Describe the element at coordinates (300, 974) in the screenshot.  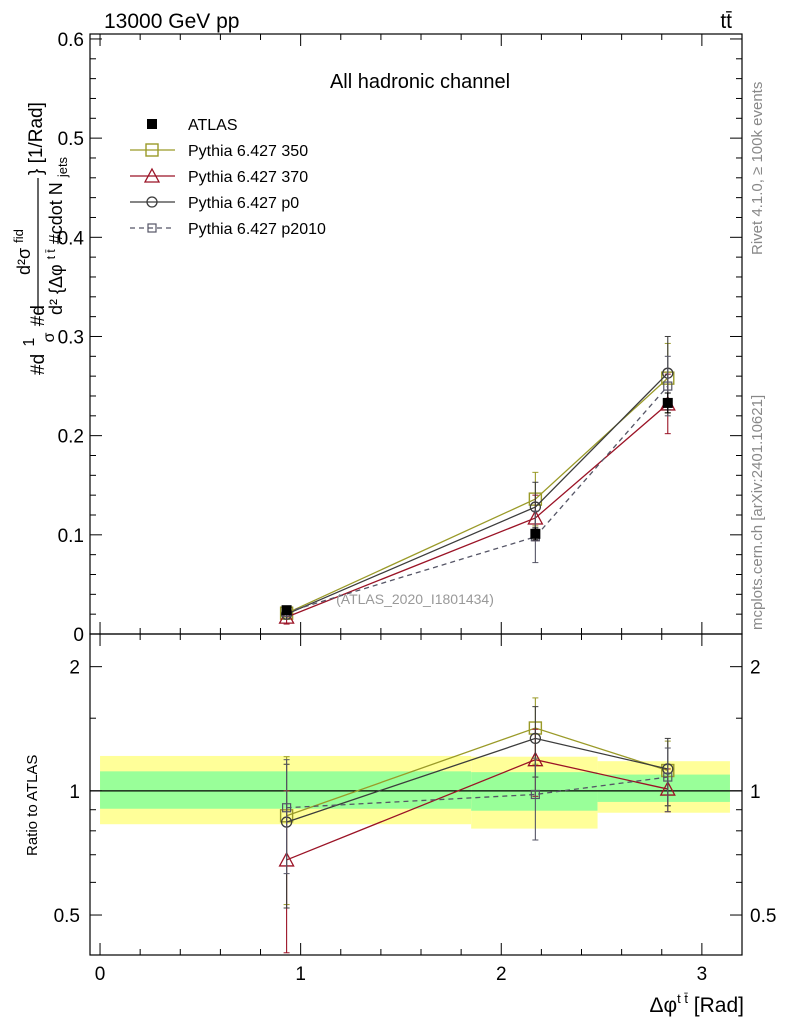
I see `x-tick-label-1: 1` at that location.